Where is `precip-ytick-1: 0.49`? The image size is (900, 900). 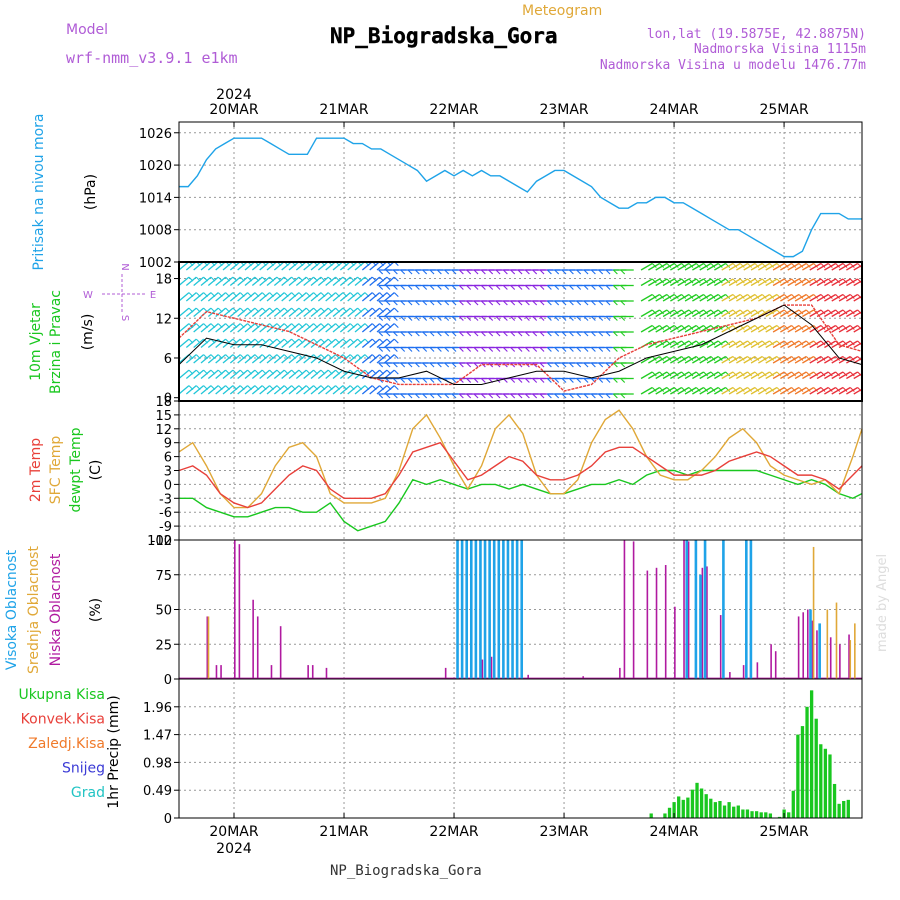 precip-ytick-1: 0.49 is located at coordinates (157, 791).